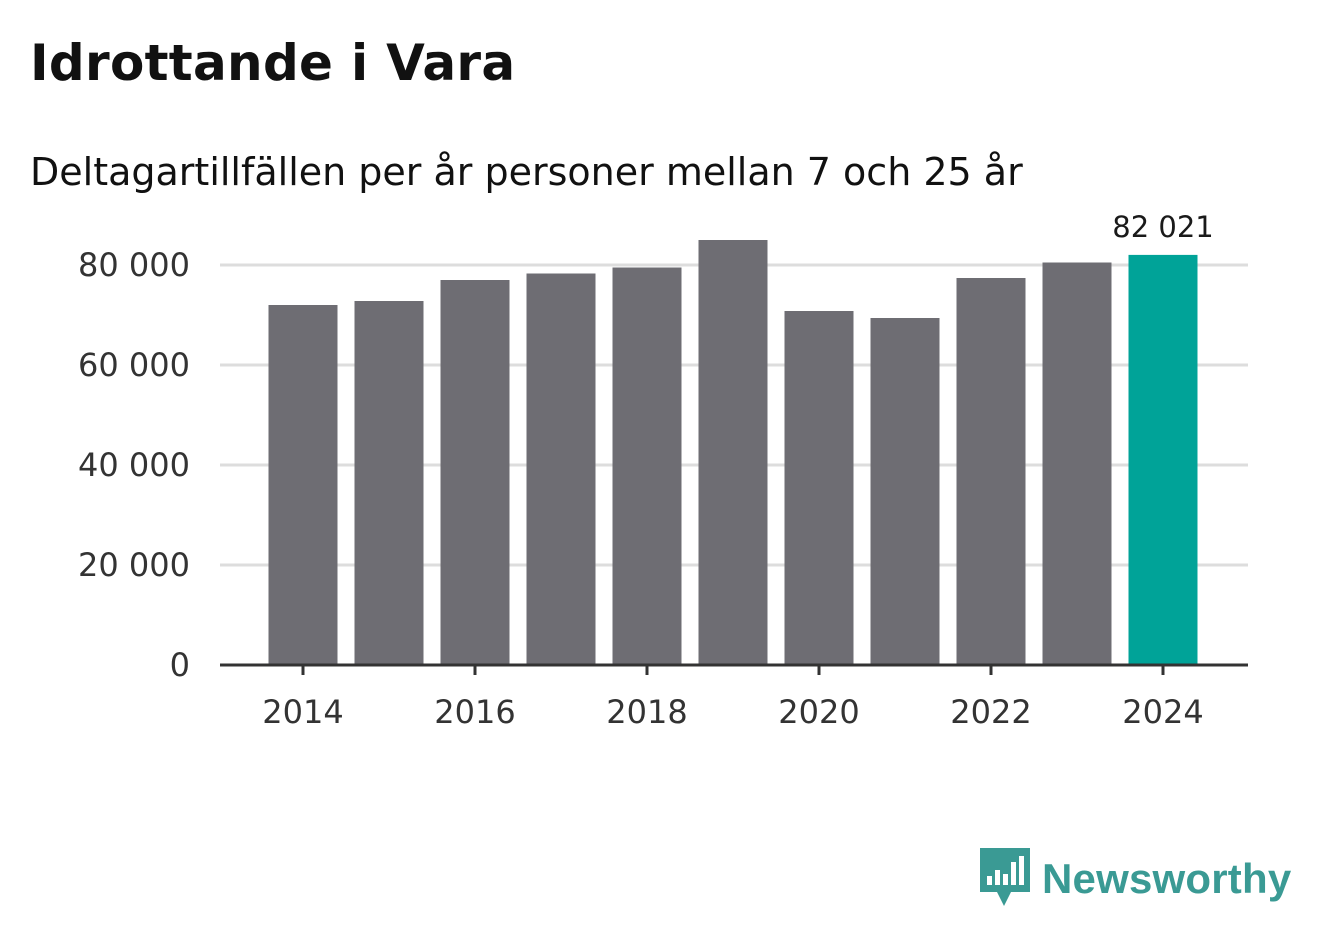  Describe the element at coordinates (302, 712) in the screenshot. I see `x-tick-label: 2014` at that location.